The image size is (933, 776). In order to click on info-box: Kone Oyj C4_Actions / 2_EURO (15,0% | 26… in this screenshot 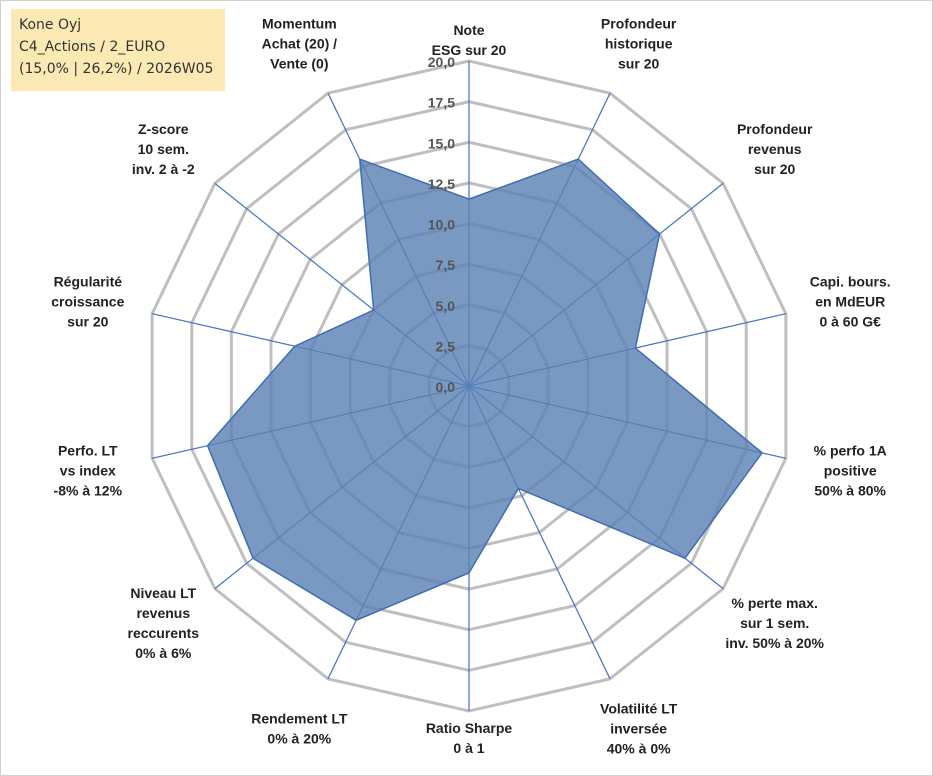, I will do `click(118, 50)`.